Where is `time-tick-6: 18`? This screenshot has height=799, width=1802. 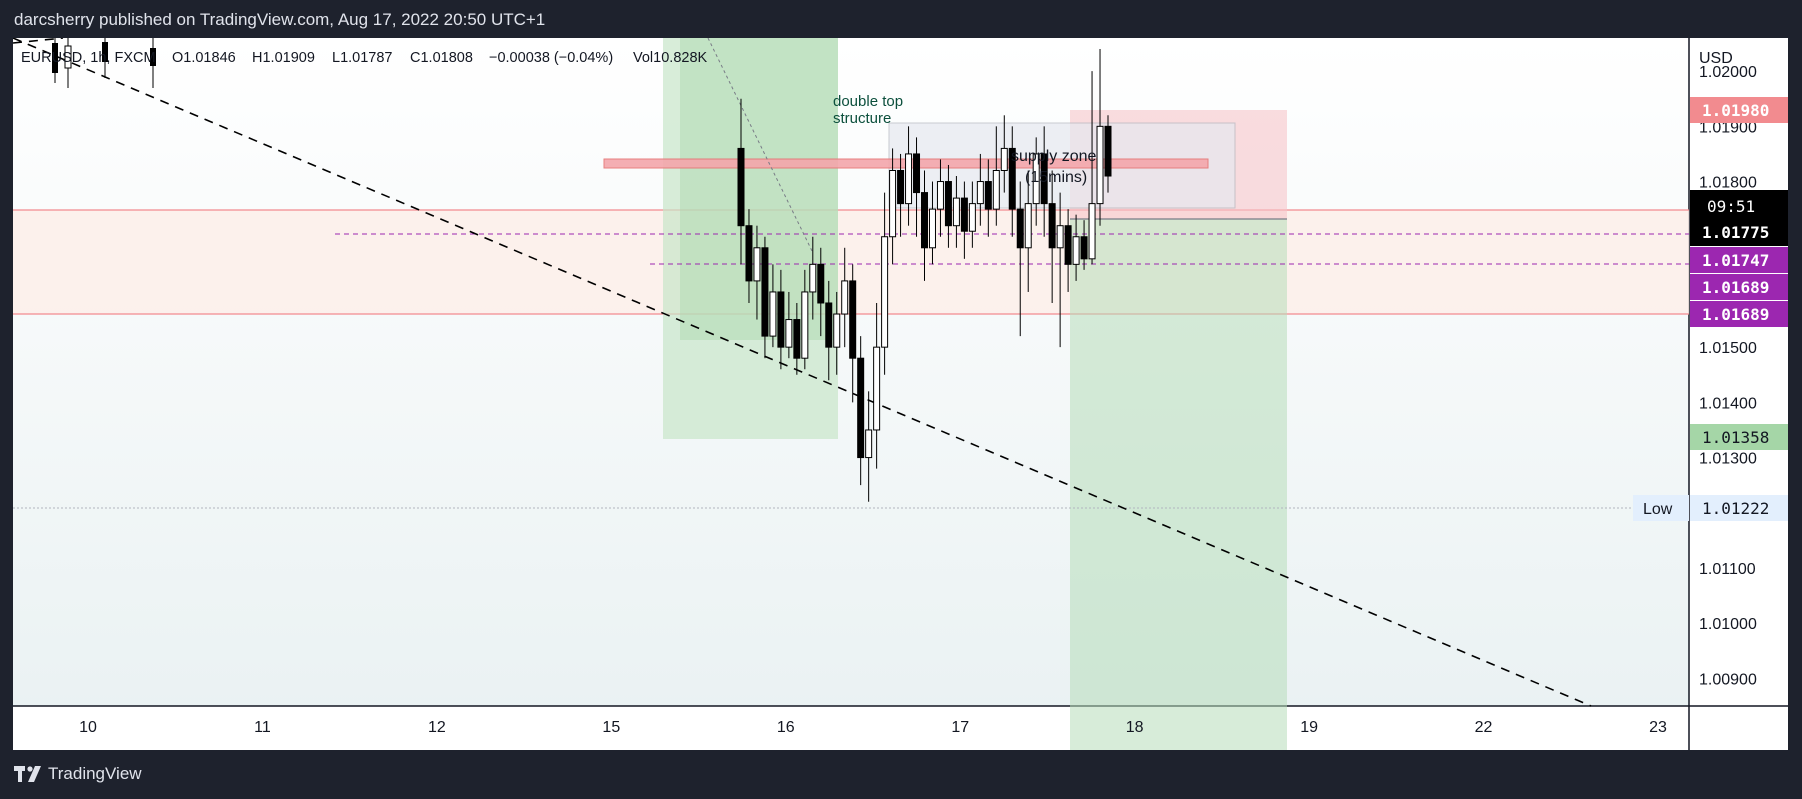
time-tick-6: 18 is located at coordinates (1135, 727).